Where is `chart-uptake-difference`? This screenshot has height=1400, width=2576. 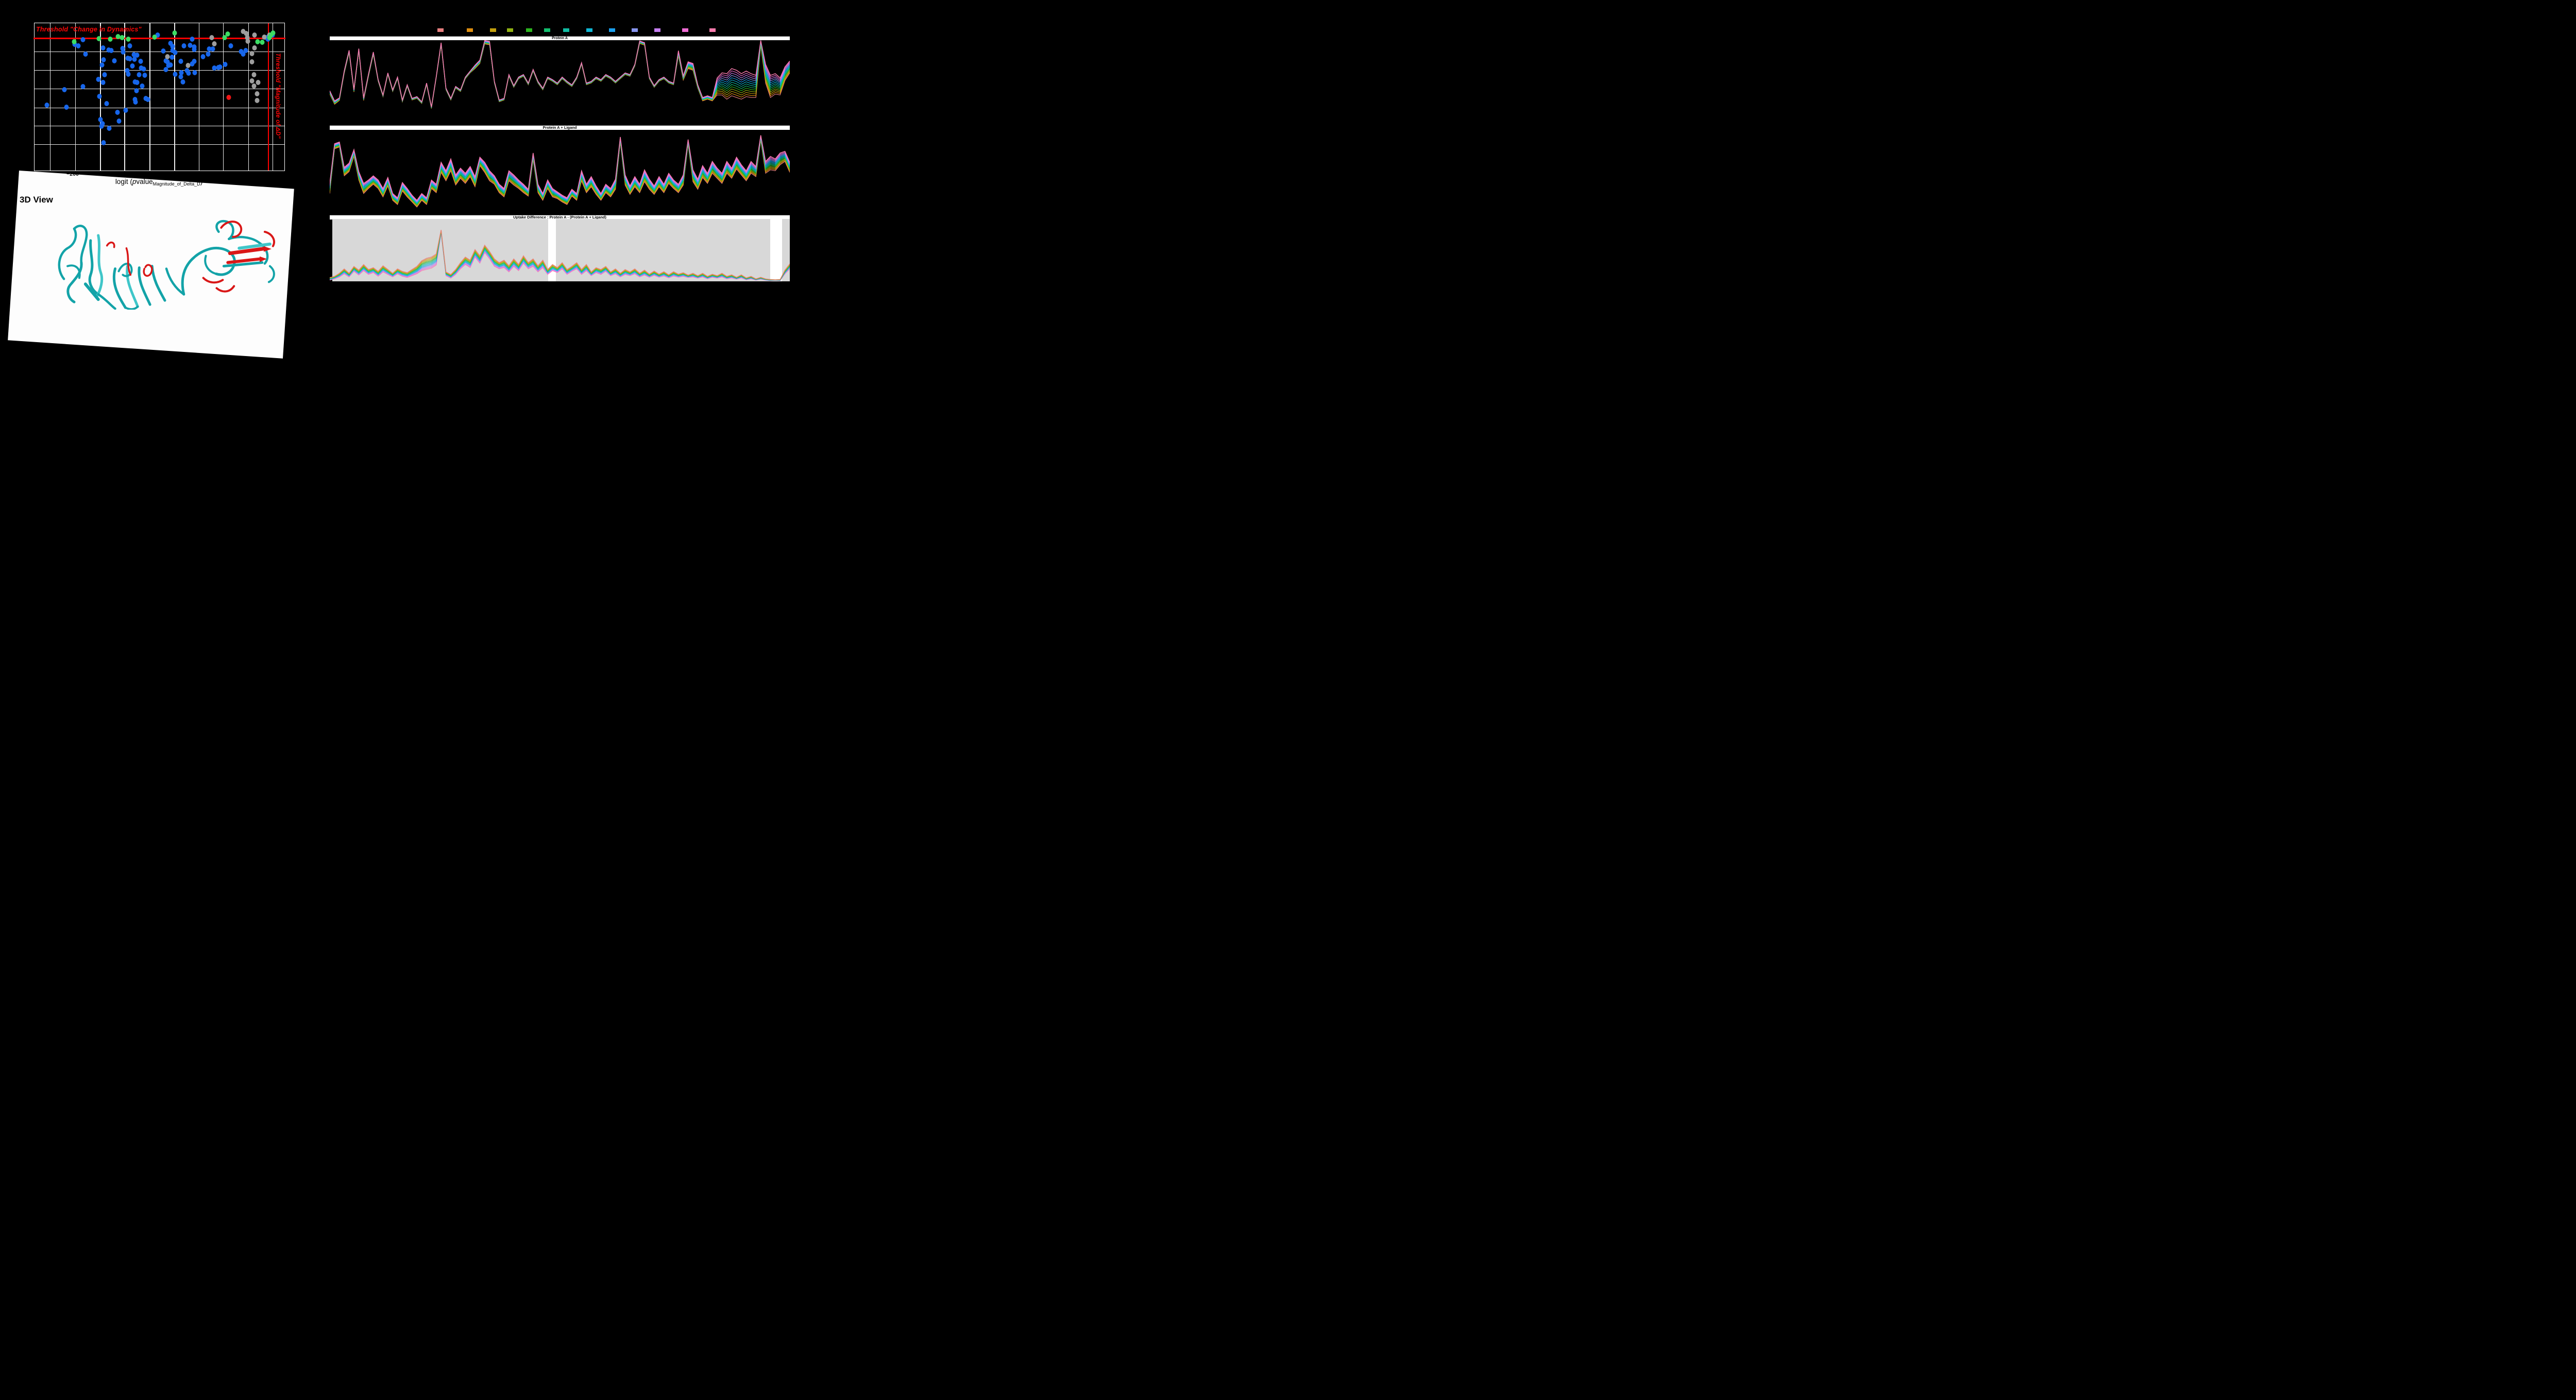 chart-uptake-difference is located at coordinates (560, 250).